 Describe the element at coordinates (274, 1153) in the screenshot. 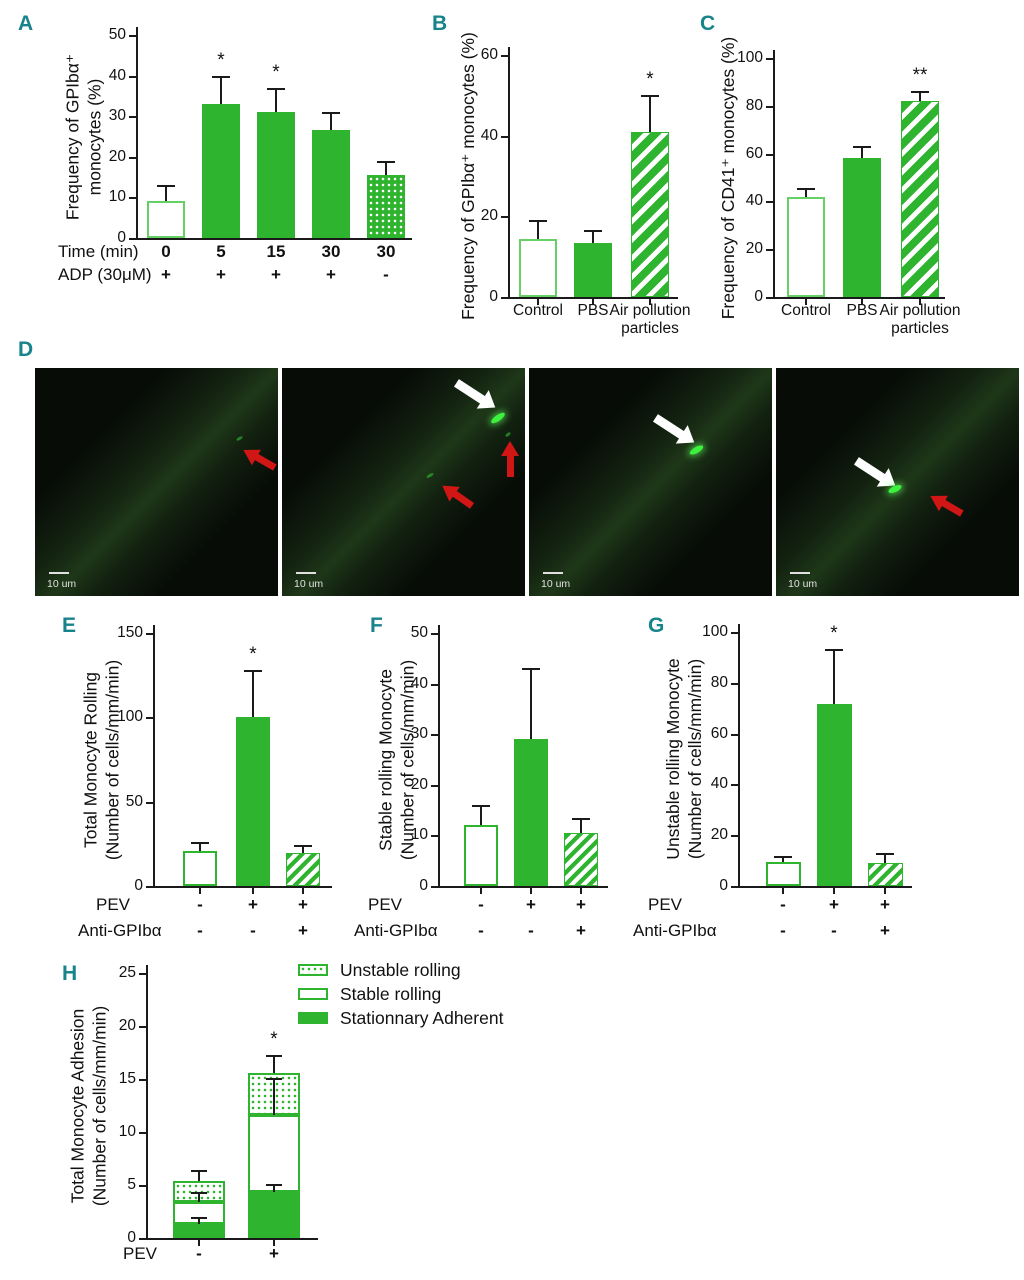

I see `segment-stable-rolling` at that location.